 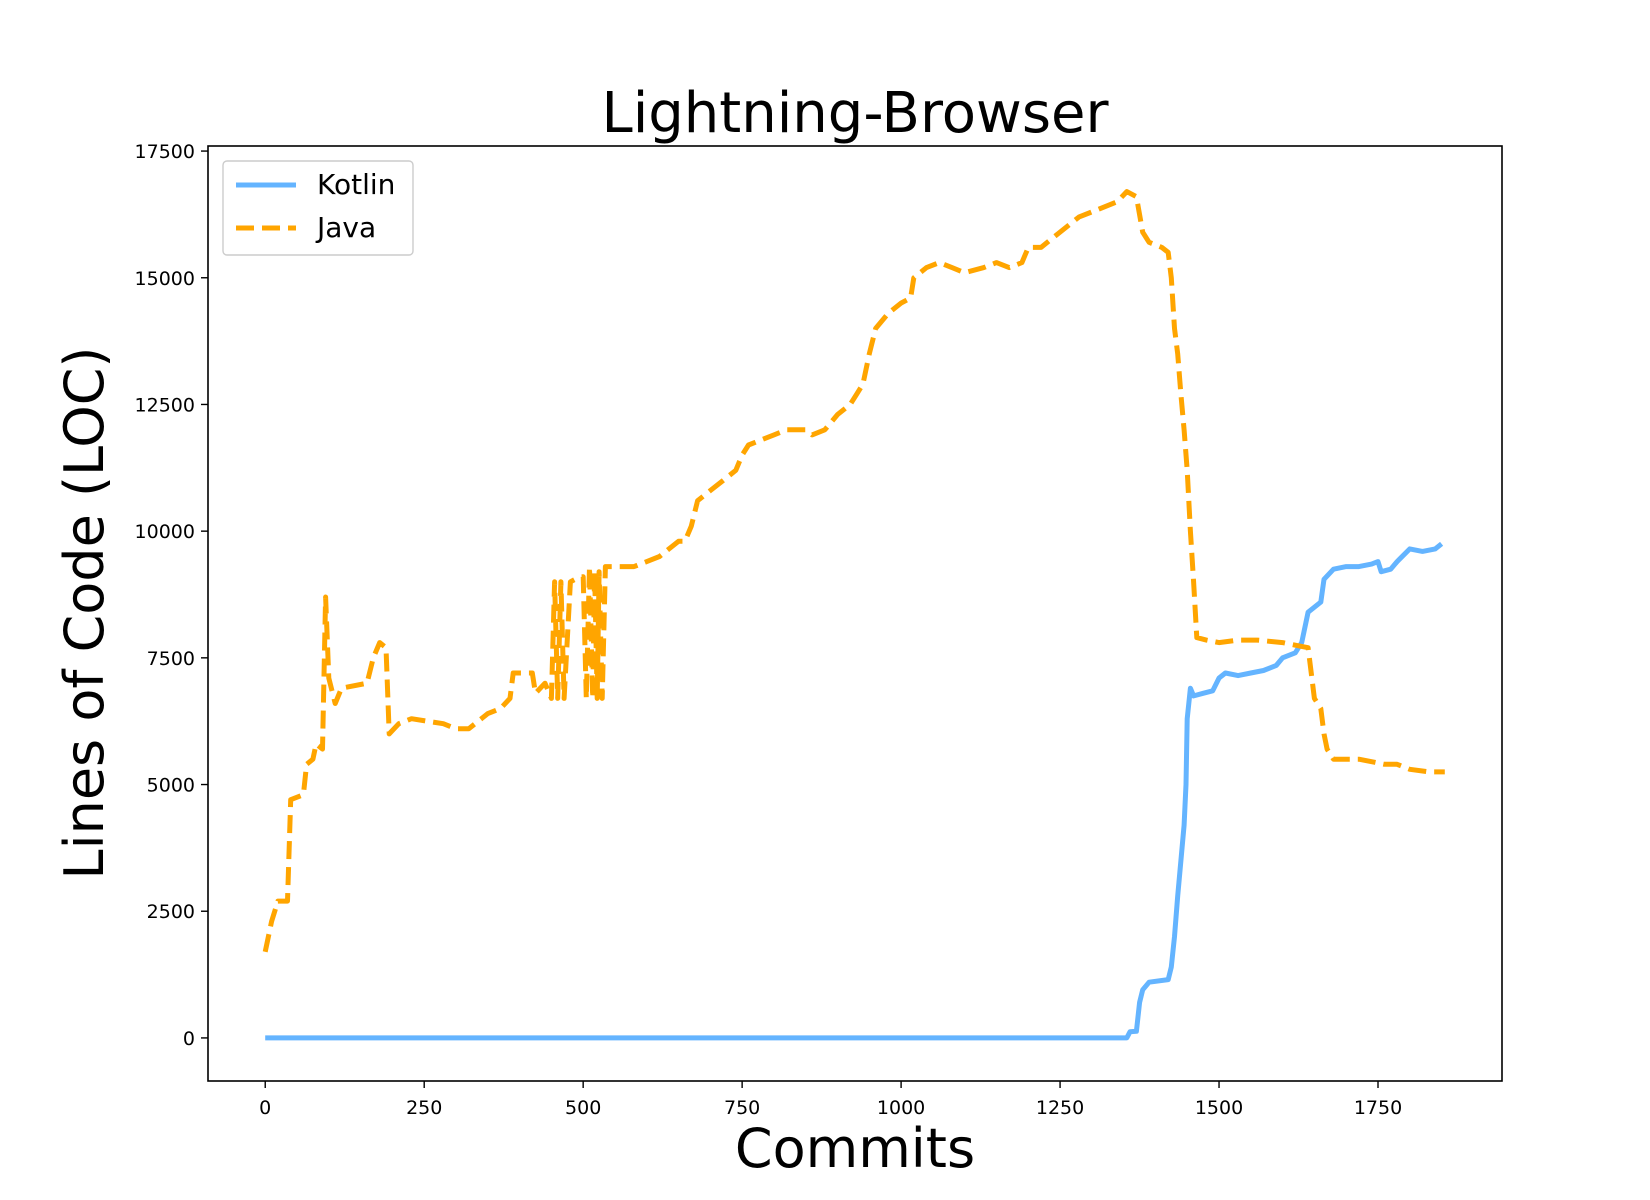 I want to click on y-tick-label: 17500, so click(x=165, y=152).